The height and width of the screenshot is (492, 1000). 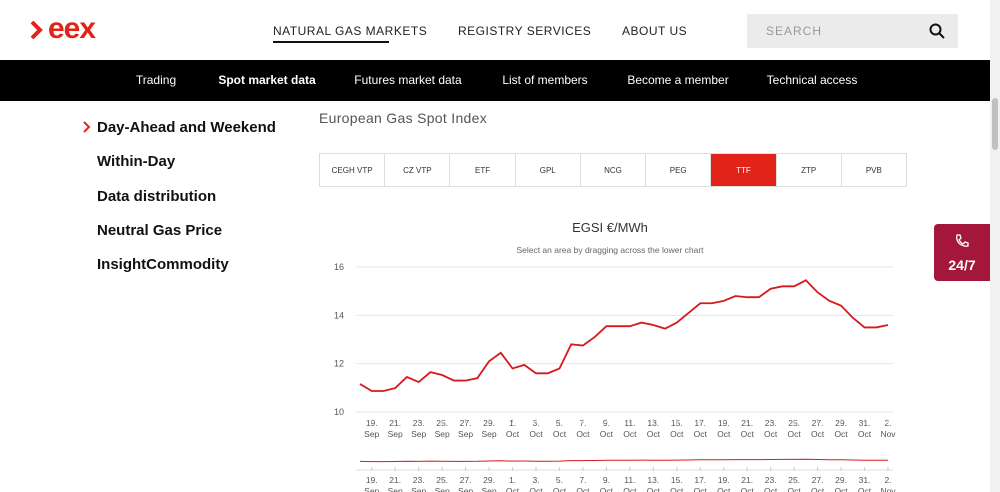 What do you see at coordinates (163, 264) in the screenshot?
I see `sidebar-link: InsightCommodity` at bounding box center [163, 264].